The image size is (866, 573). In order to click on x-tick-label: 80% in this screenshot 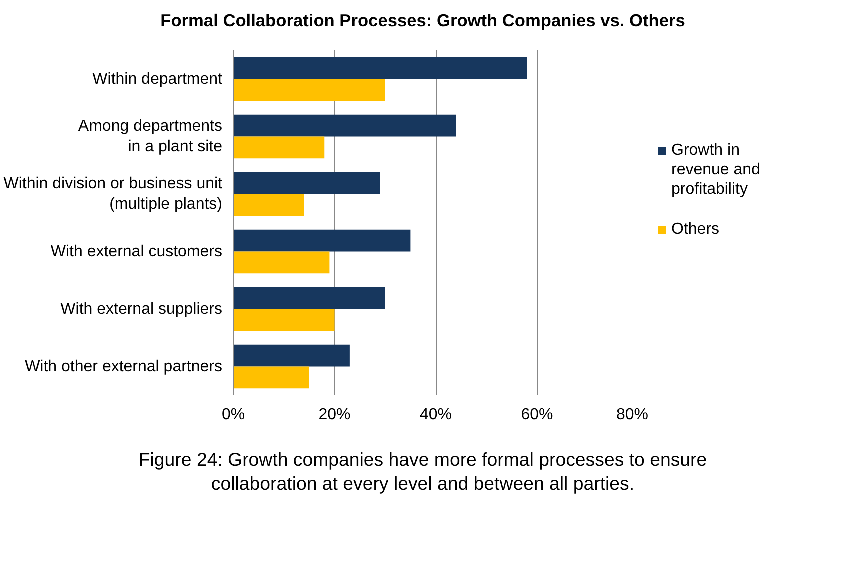, I will do `click(632, 415)`.